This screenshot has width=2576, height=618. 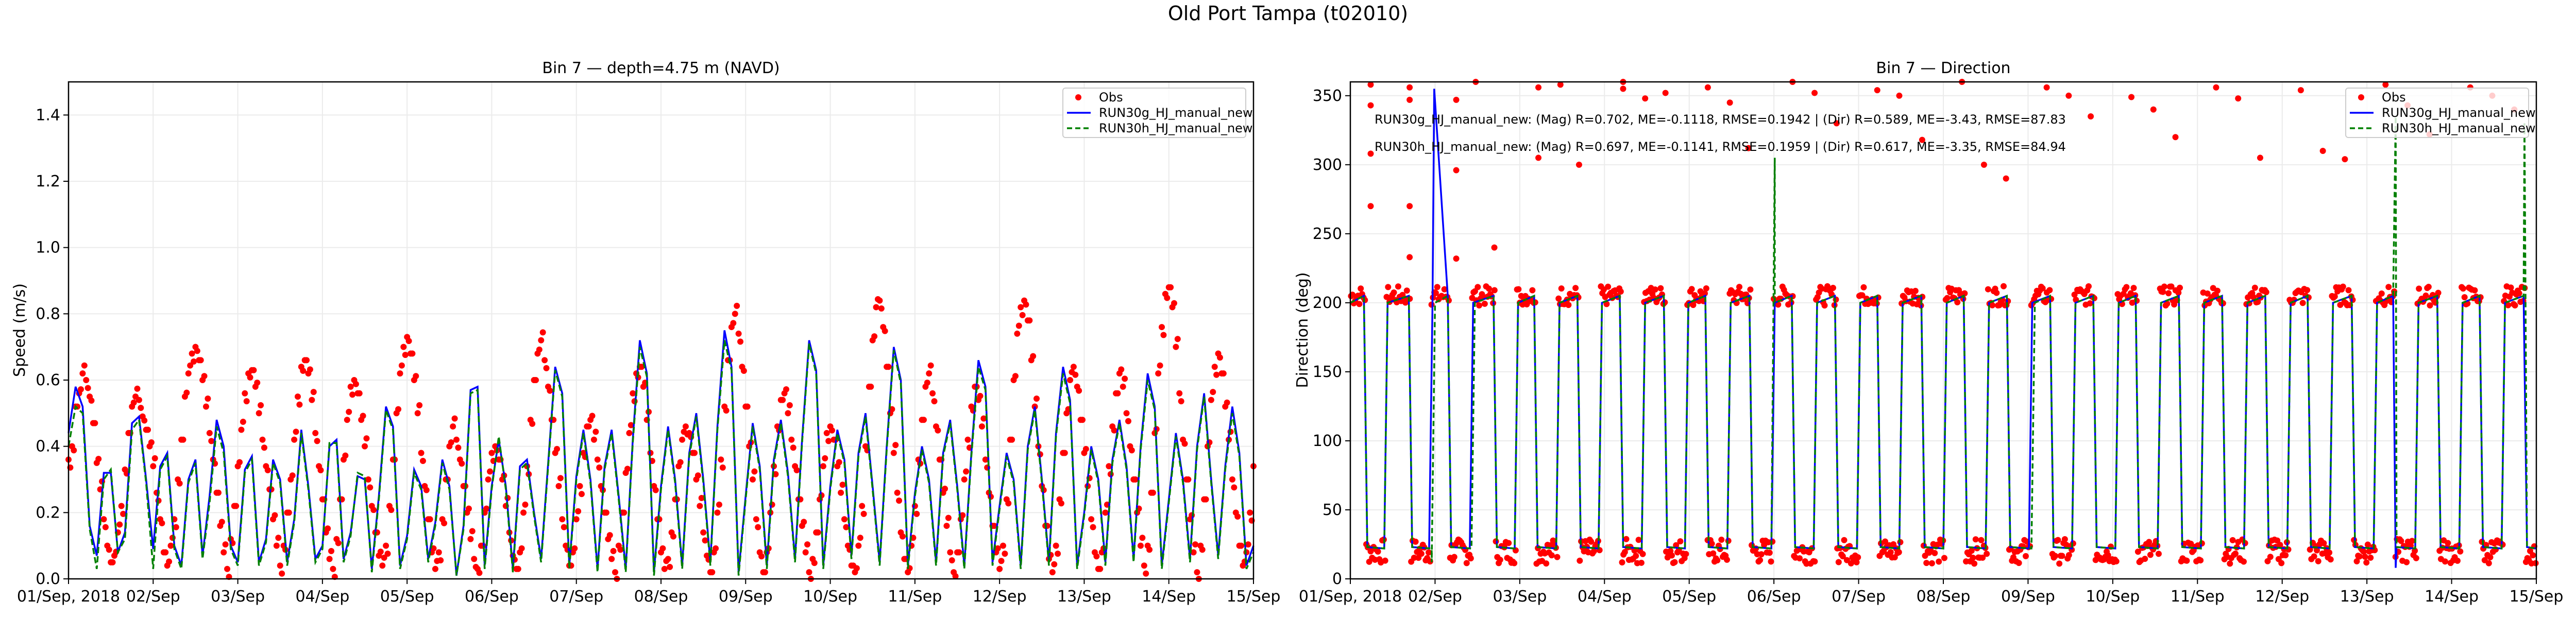 I want to click on speed-y-tick-label: 0.4, so click(x=48, y=447).